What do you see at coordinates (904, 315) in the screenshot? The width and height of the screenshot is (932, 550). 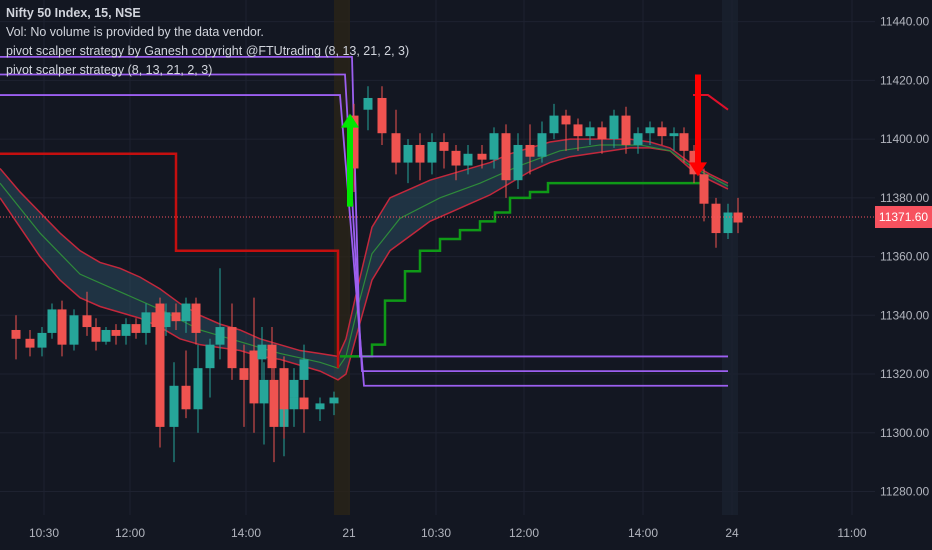 I see `price-tick-label: 11340.00` at bounding box center [904, 315].